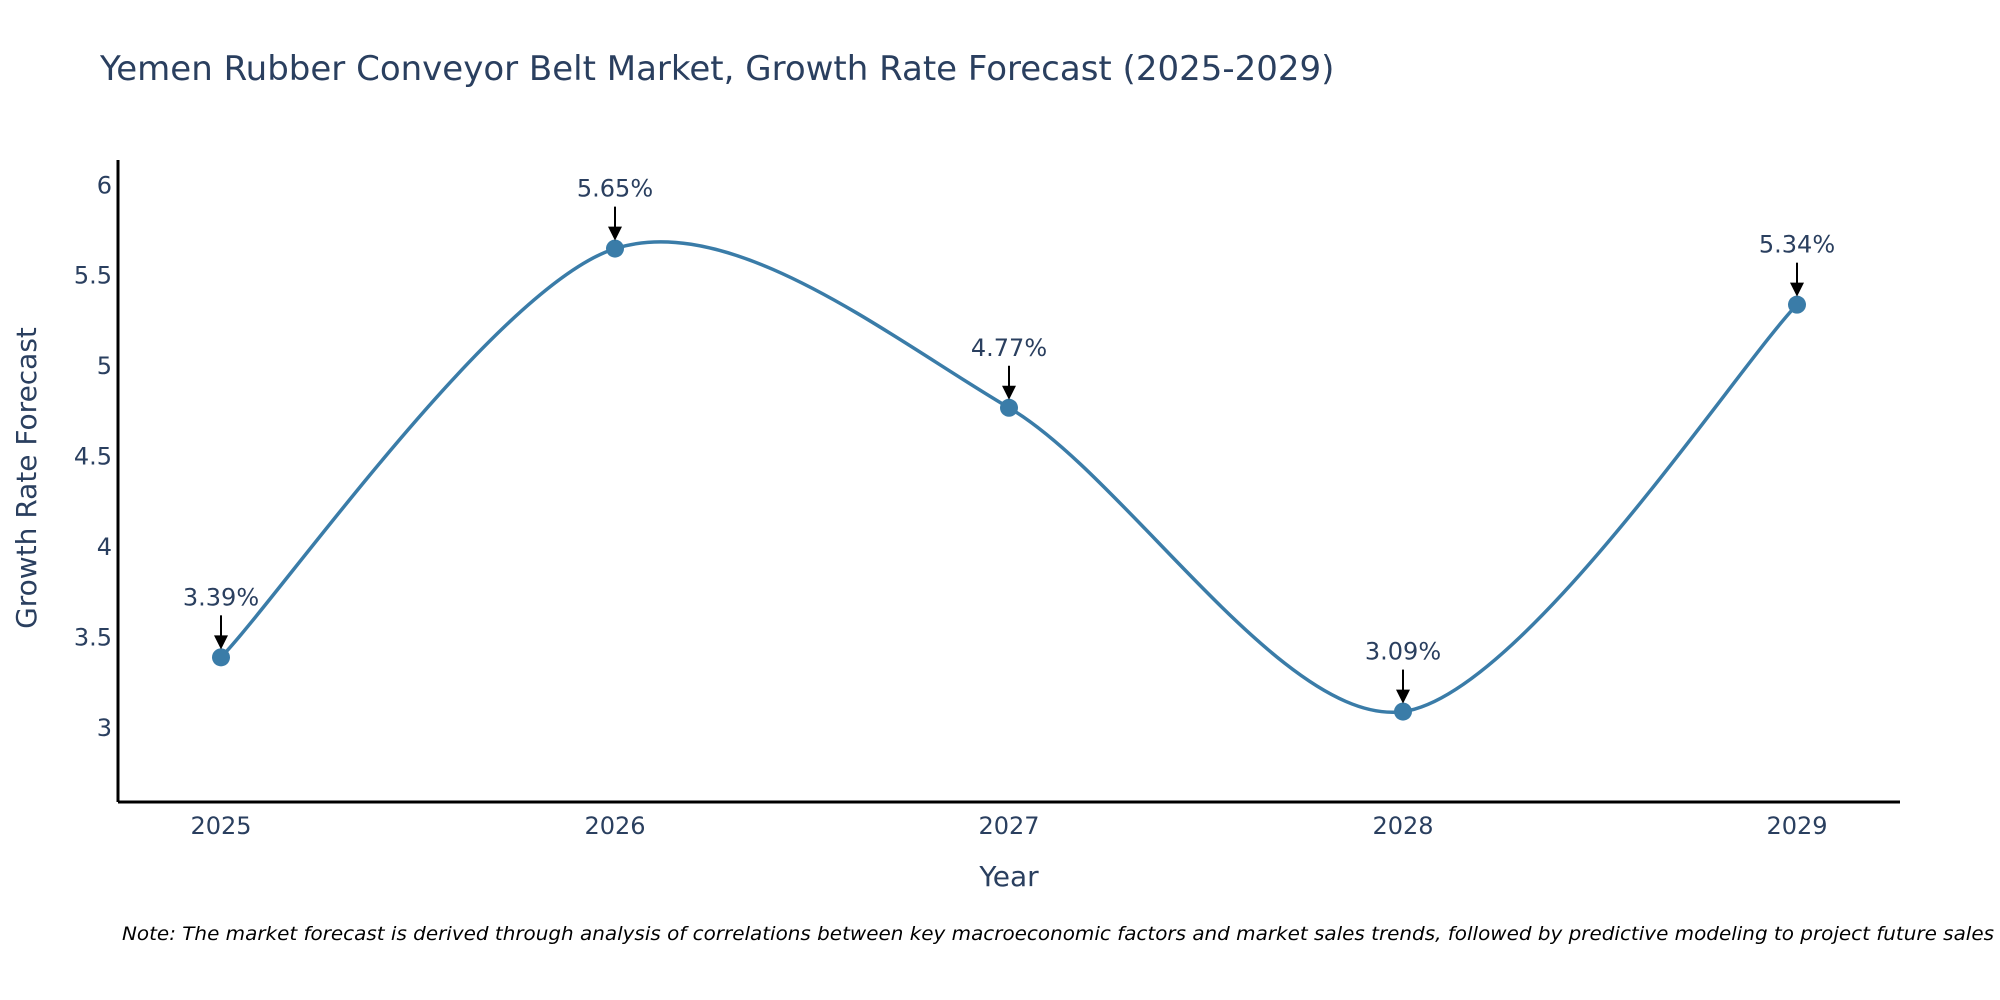  I want to click on x-tick-label: 2025, so click(220, 826).